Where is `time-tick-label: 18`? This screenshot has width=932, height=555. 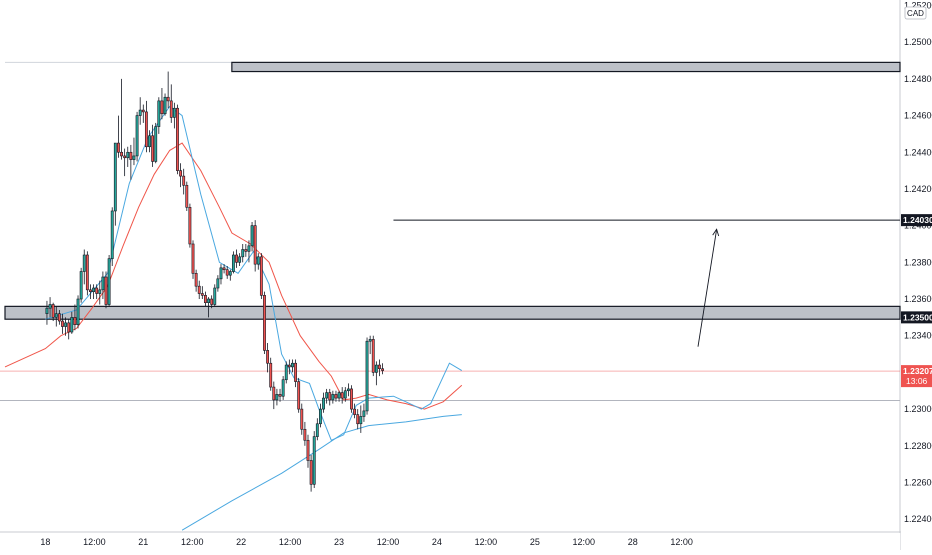 time-tick-label: 18 is located at coordinates (45, 542).